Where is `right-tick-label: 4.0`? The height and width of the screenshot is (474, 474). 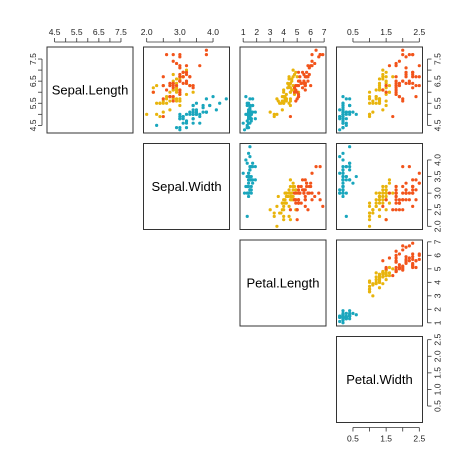
right-tick-label: 4.0 is located at coordinates (437, 160).